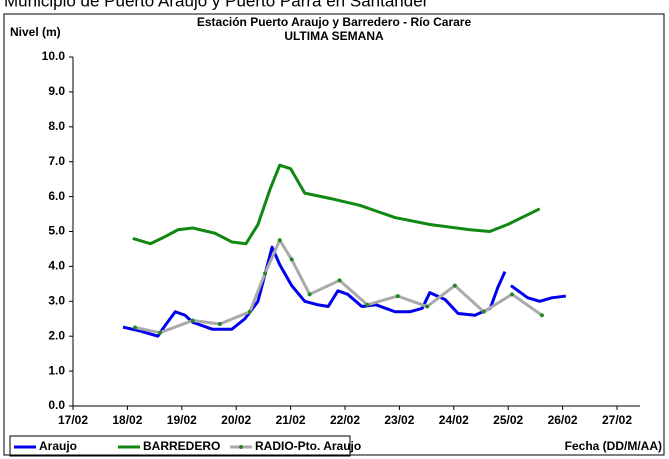  What do you see at coordinates (617, 420) in the screenshot?
I see `x-tick-label: 27/02` at bounding box center [617, 420].